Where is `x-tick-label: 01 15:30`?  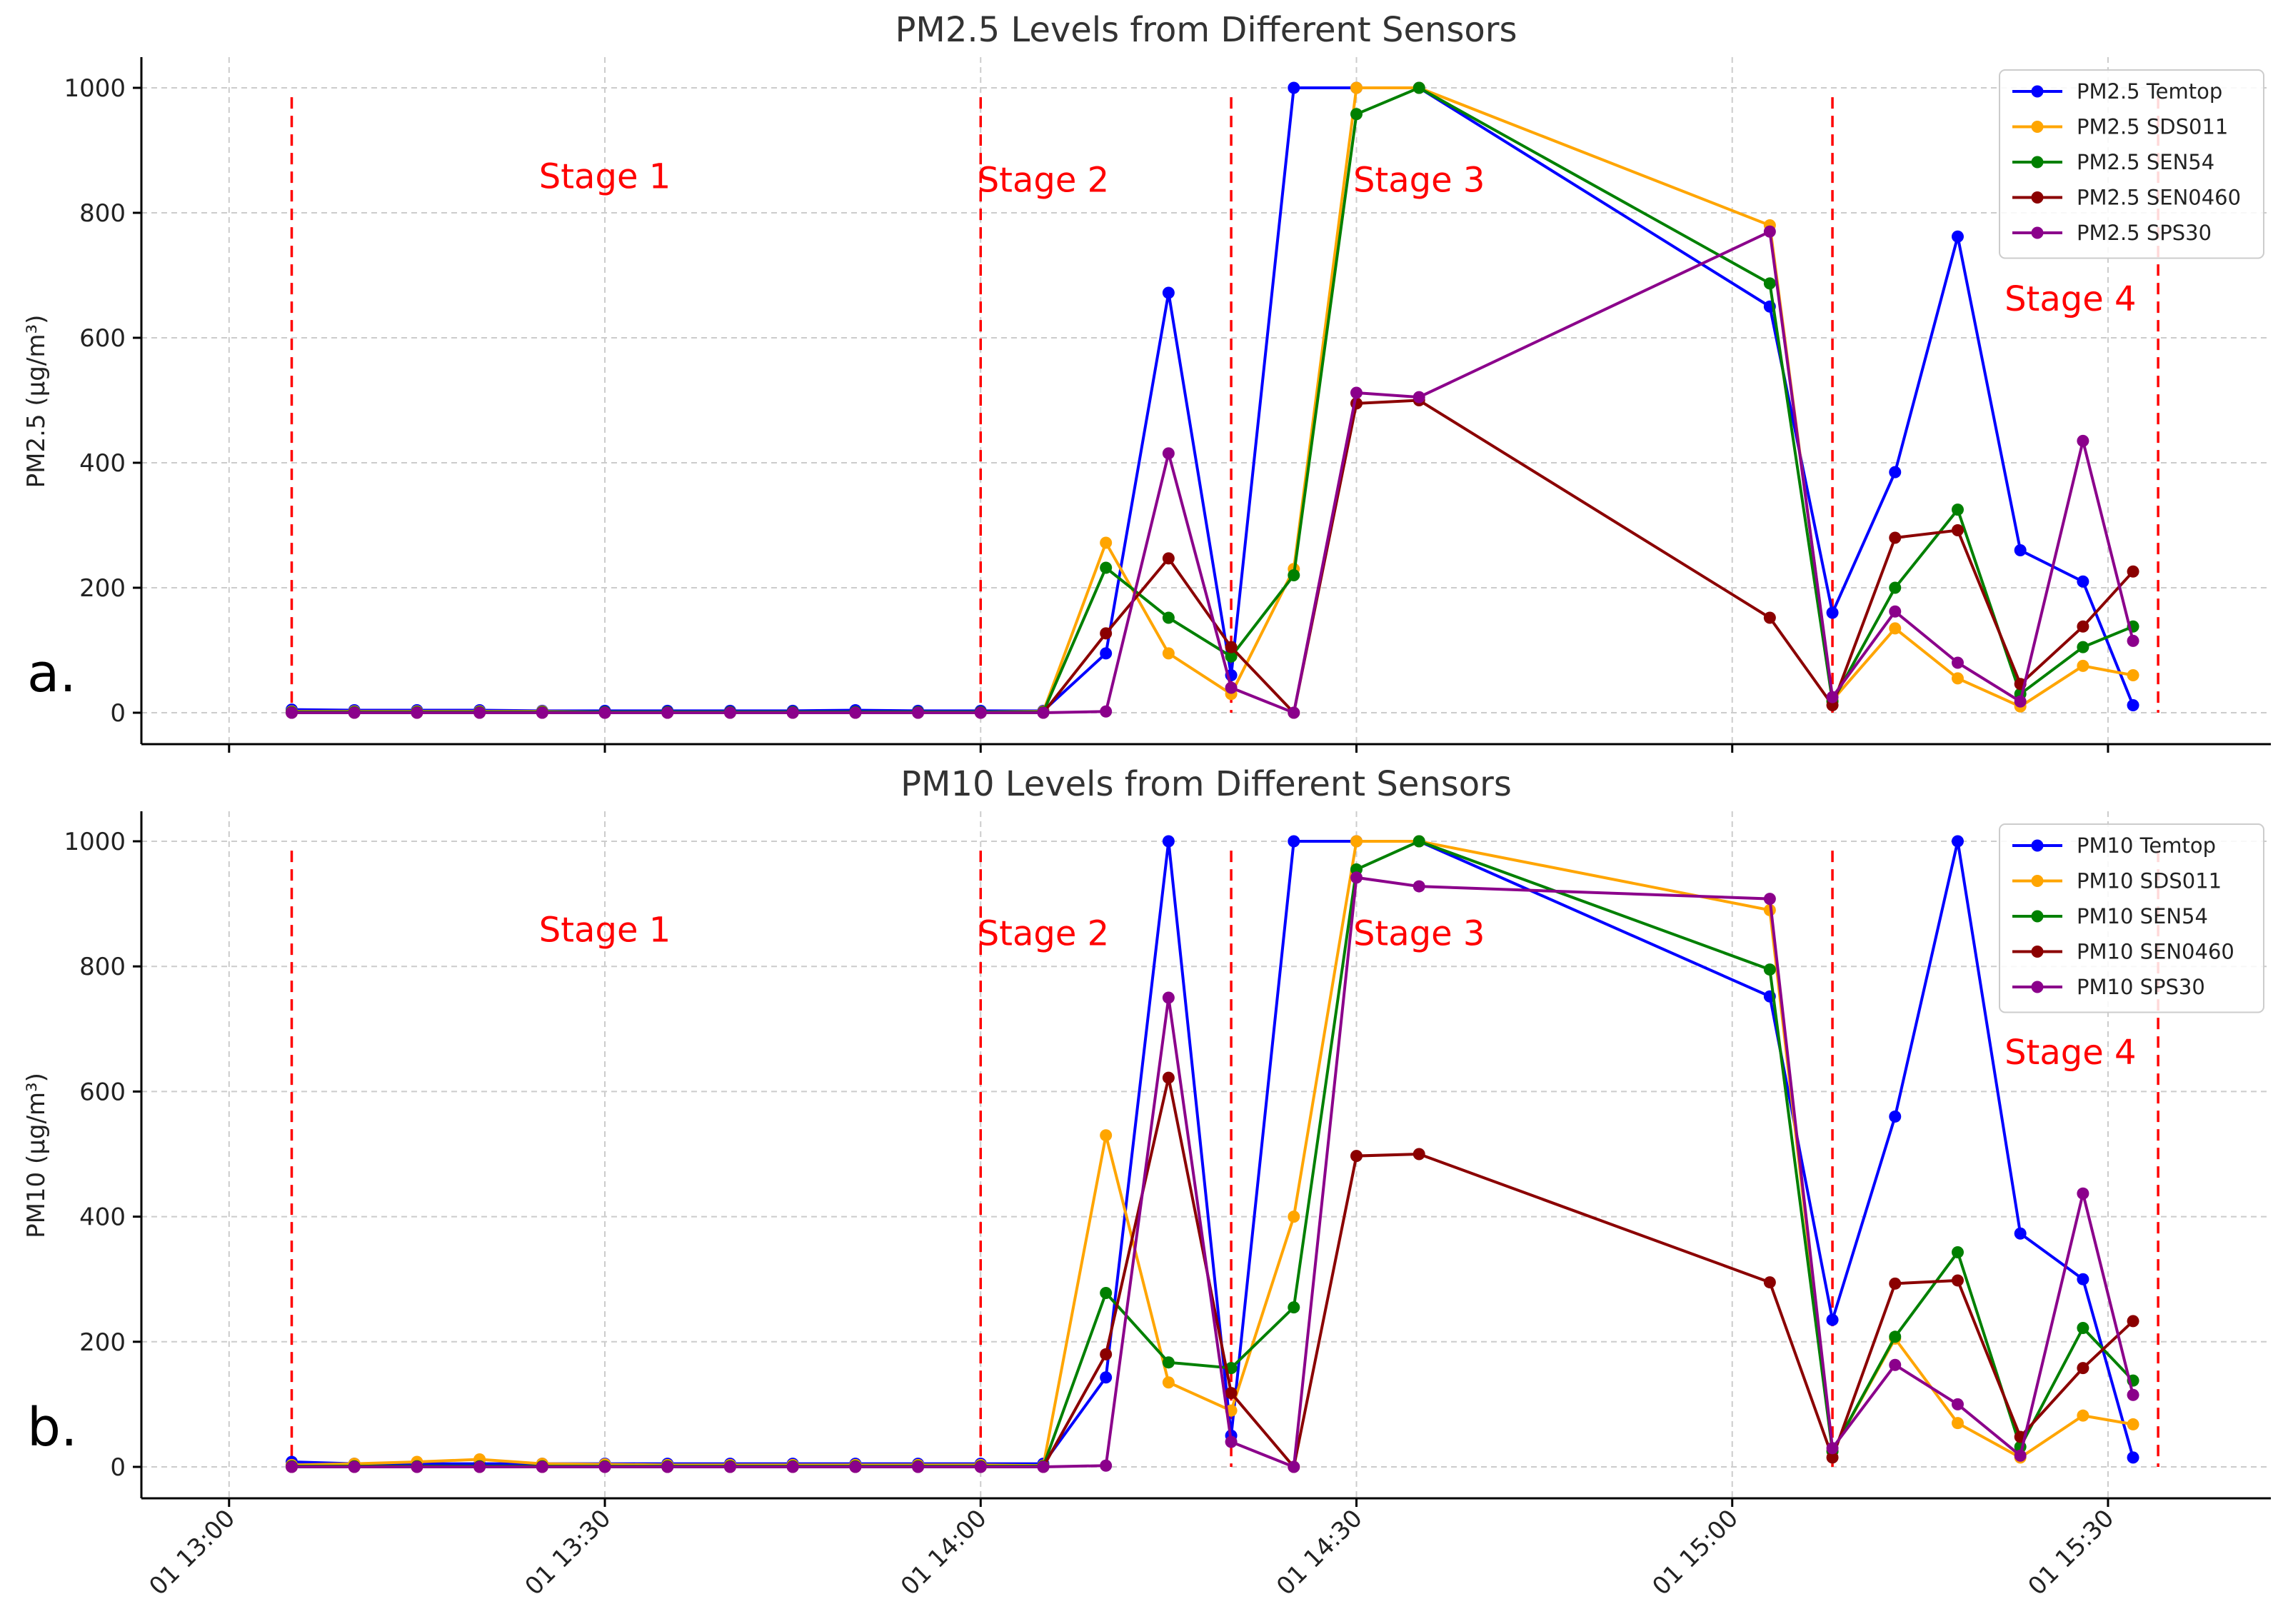 x-tick-label: 01 15:30 is located at coordinates (2071, 1552).